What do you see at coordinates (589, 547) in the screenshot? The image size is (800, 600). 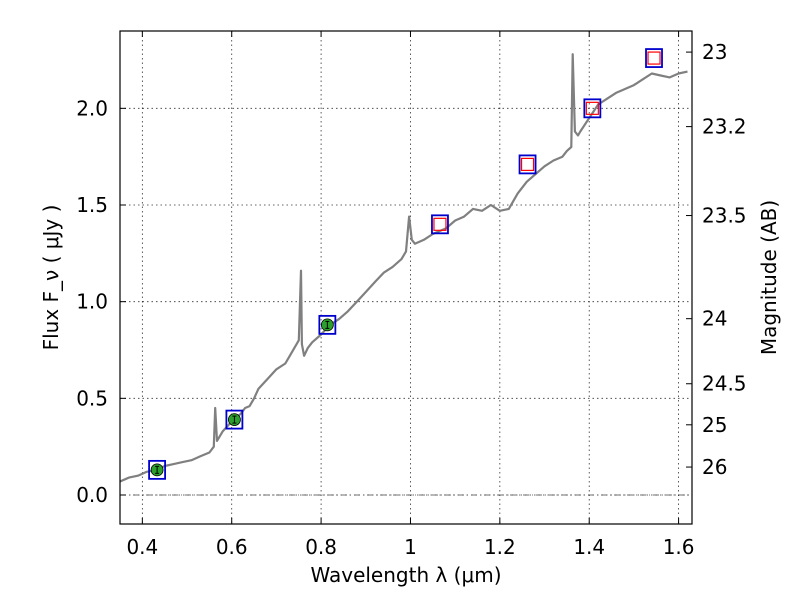 I see `x-tick-label-5: 1.4` at bounding box center [589, 547].